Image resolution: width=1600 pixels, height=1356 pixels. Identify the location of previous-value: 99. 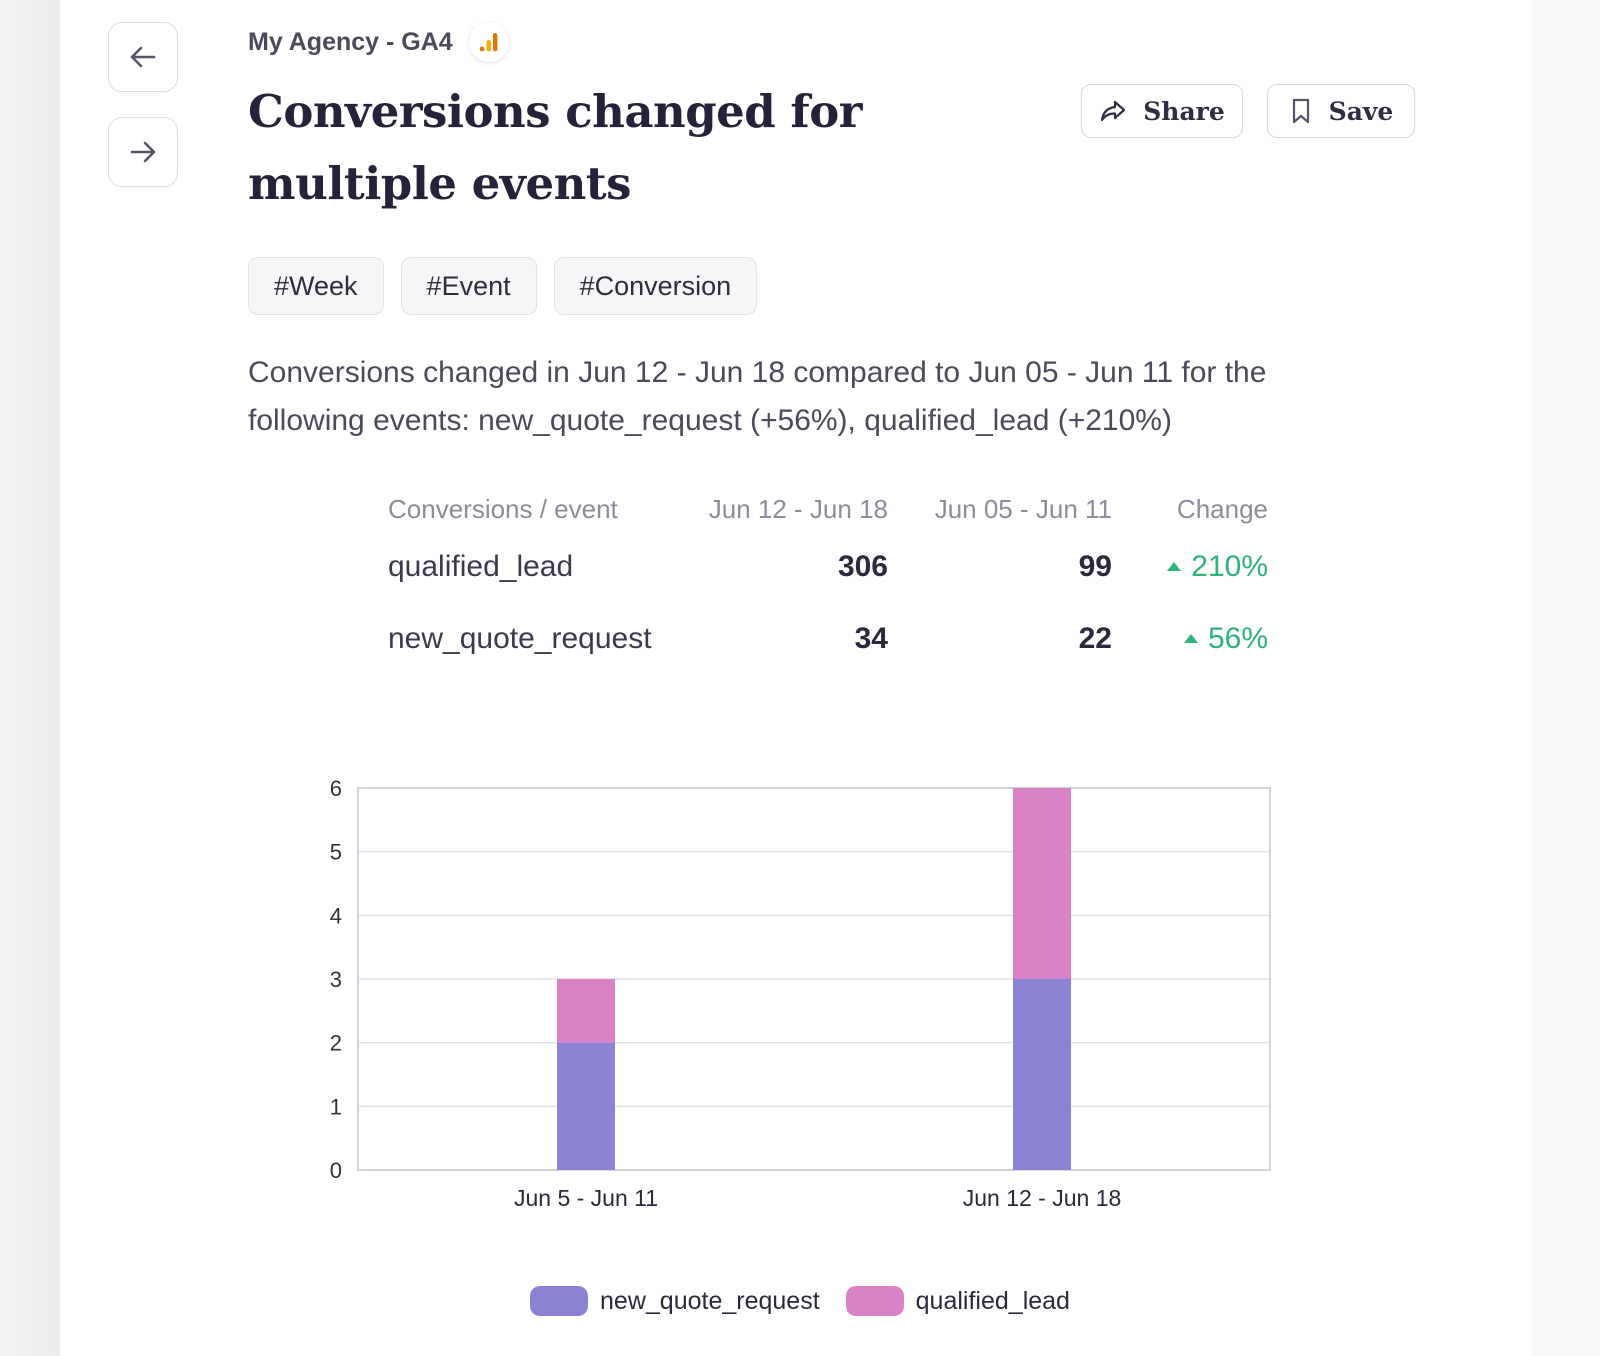
(1095, 566).